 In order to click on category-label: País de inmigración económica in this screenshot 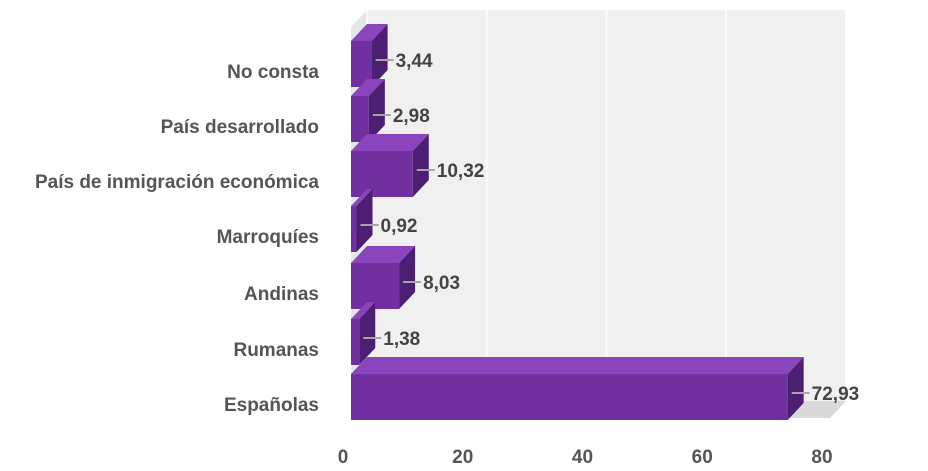, I will do `click(177, 182)`.